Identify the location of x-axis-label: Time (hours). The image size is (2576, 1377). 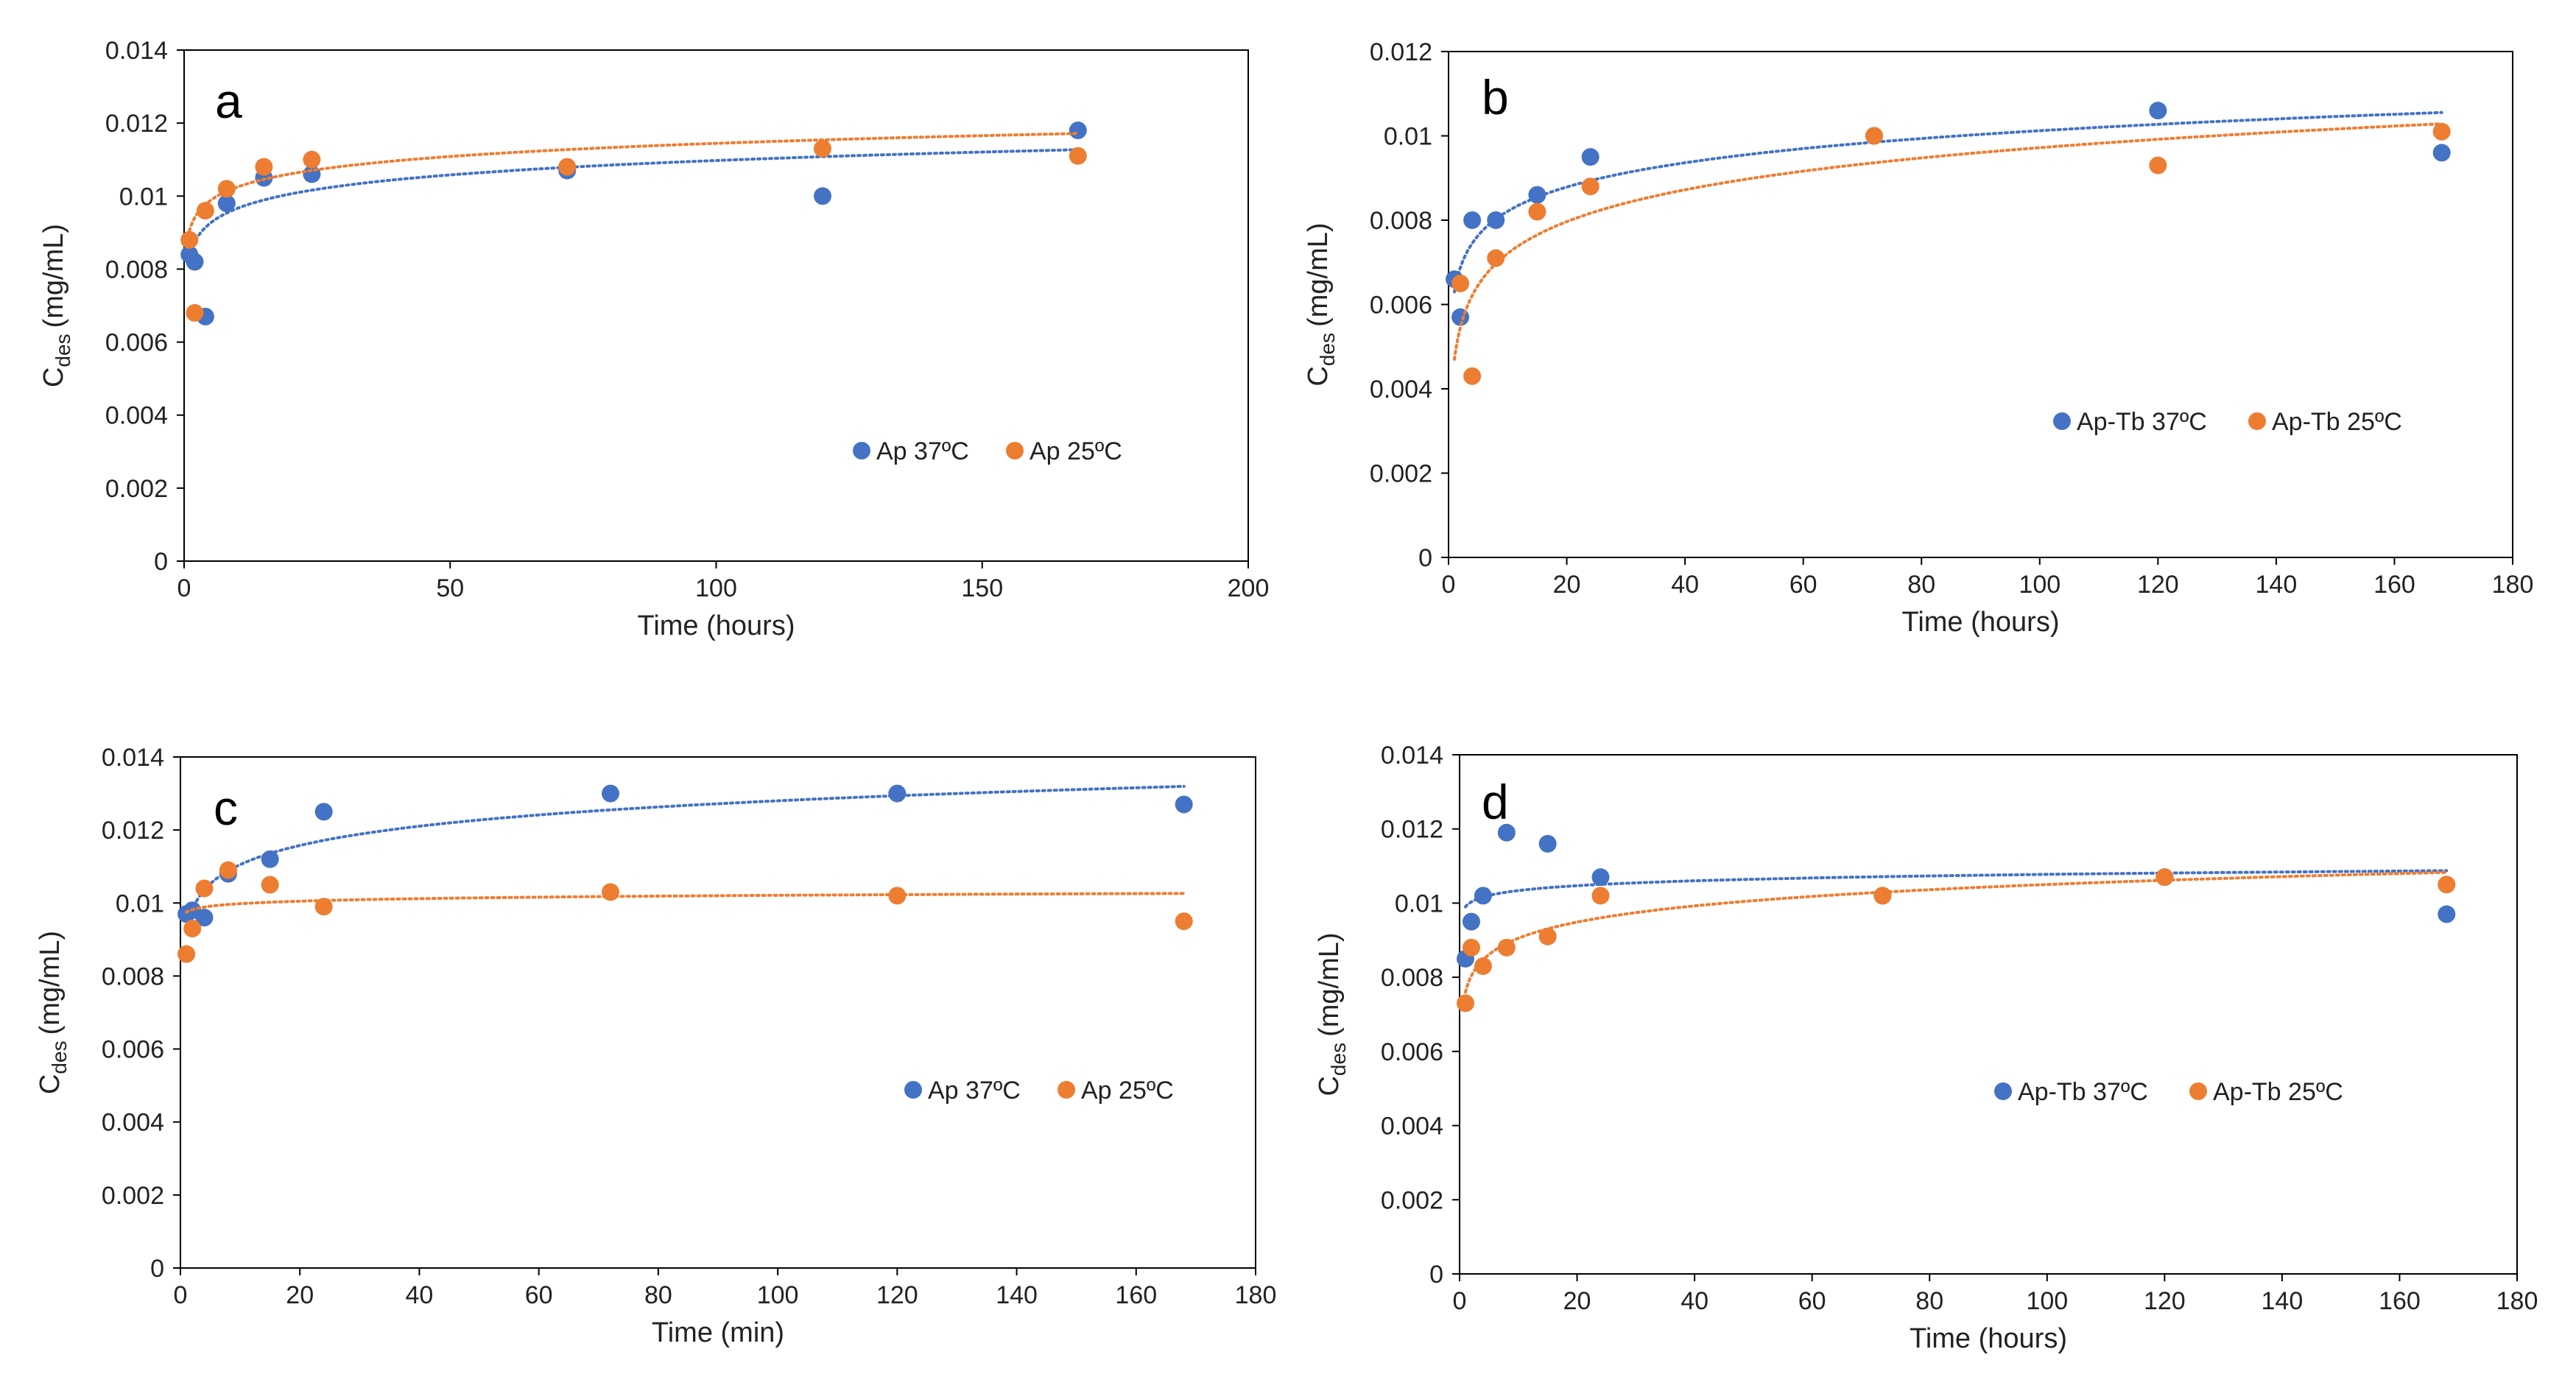
(1981, 622).